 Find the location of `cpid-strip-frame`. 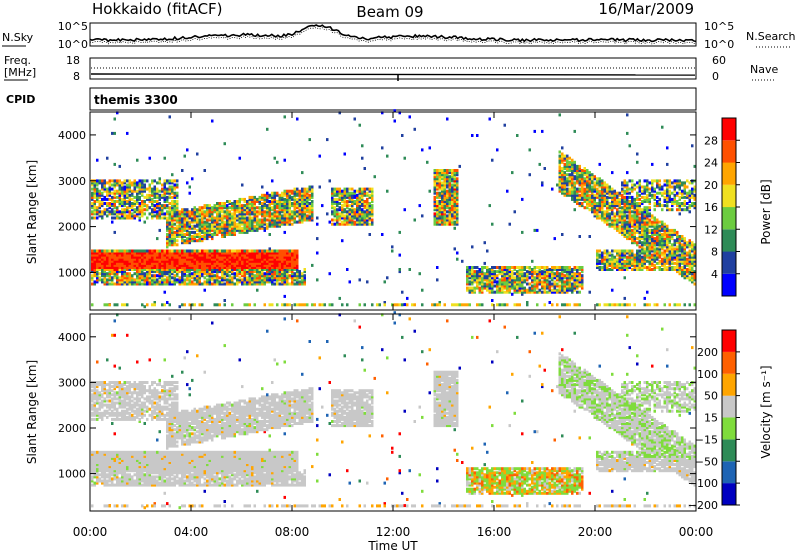

cpid-strip-frame is located at coordinates (393, 99).